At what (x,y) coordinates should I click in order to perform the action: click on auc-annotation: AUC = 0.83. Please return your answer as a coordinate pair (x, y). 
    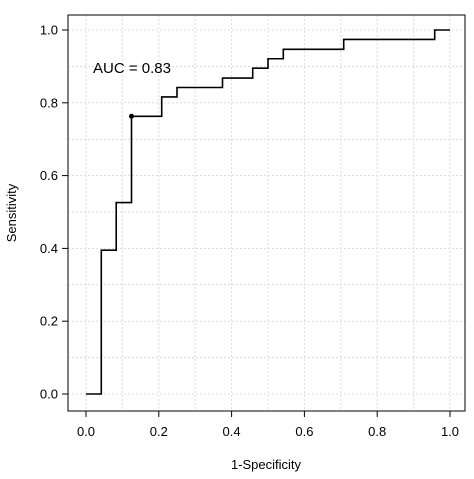
    Looking at the image, I should click on (132, 68).